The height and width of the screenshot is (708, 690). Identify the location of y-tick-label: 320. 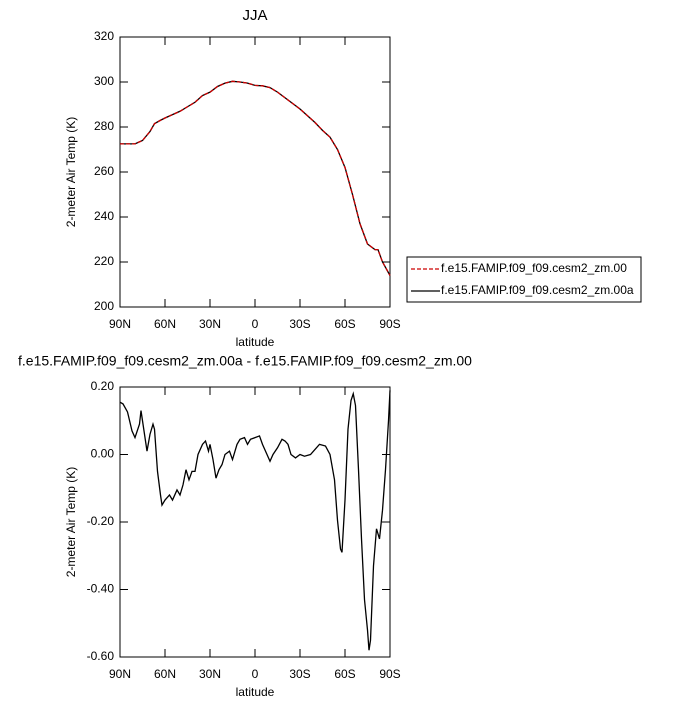
(104, 36).